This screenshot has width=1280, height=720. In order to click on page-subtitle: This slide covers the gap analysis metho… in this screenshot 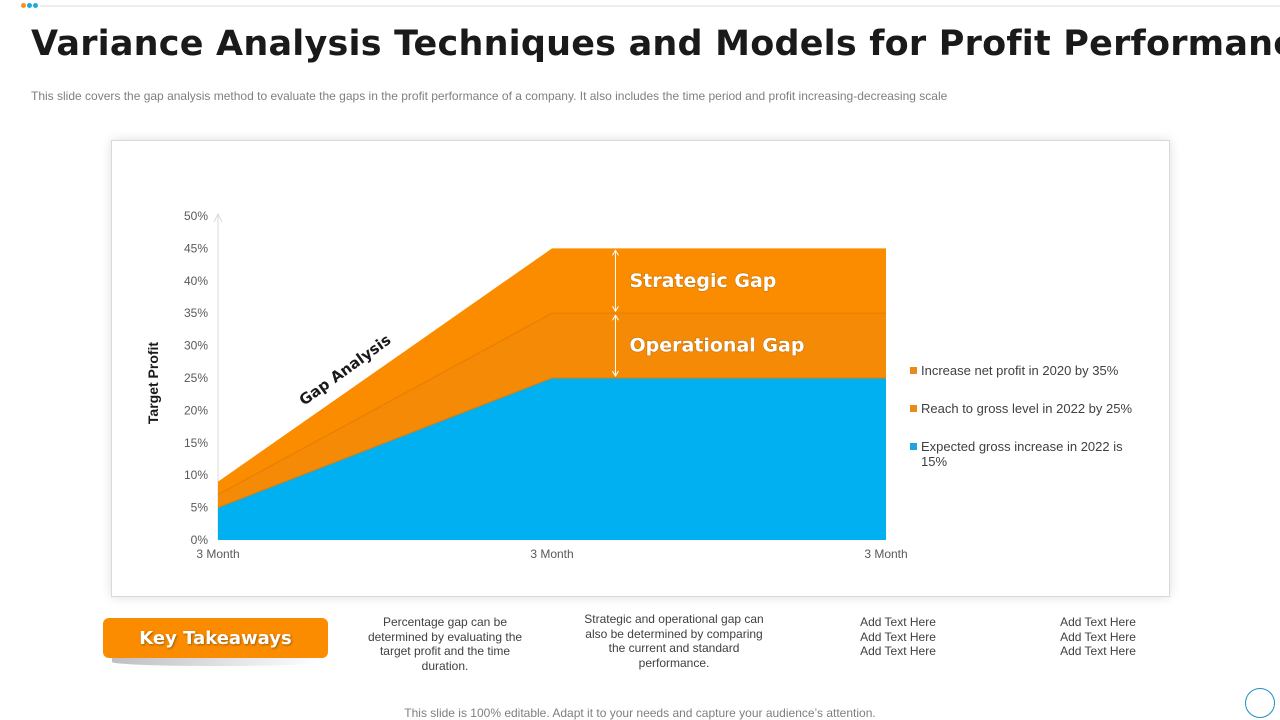, I will do `click(489, 96)`.